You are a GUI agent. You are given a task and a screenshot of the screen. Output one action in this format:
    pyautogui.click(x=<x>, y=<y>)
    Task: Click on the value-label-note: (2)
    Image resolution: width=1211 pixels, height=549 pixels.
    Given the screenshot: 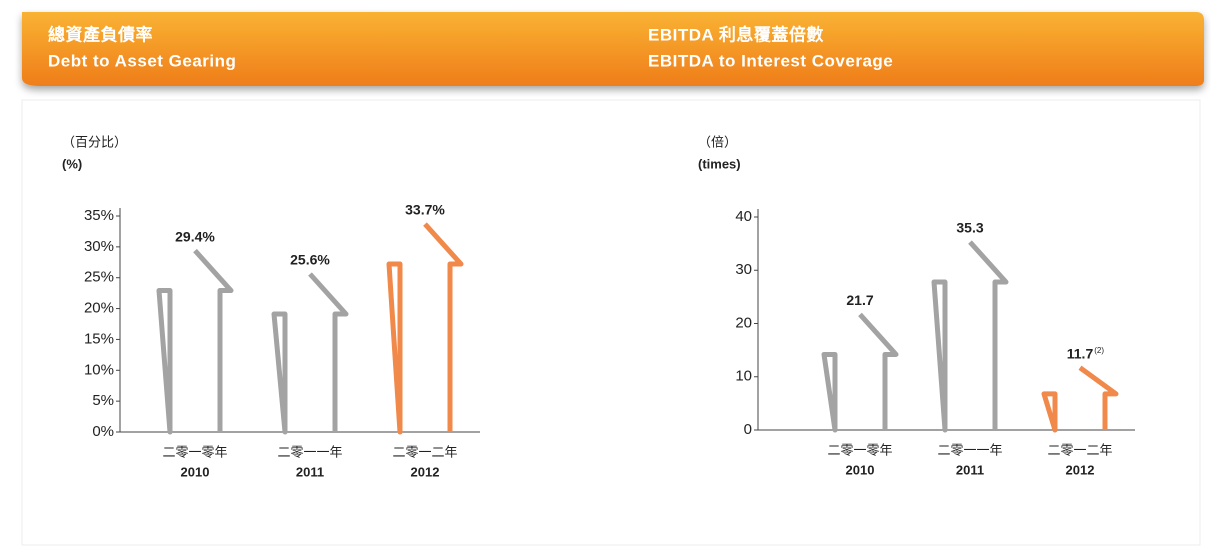 What is the action you would take?
    pyautogui.click(x=1099, y=350)
    